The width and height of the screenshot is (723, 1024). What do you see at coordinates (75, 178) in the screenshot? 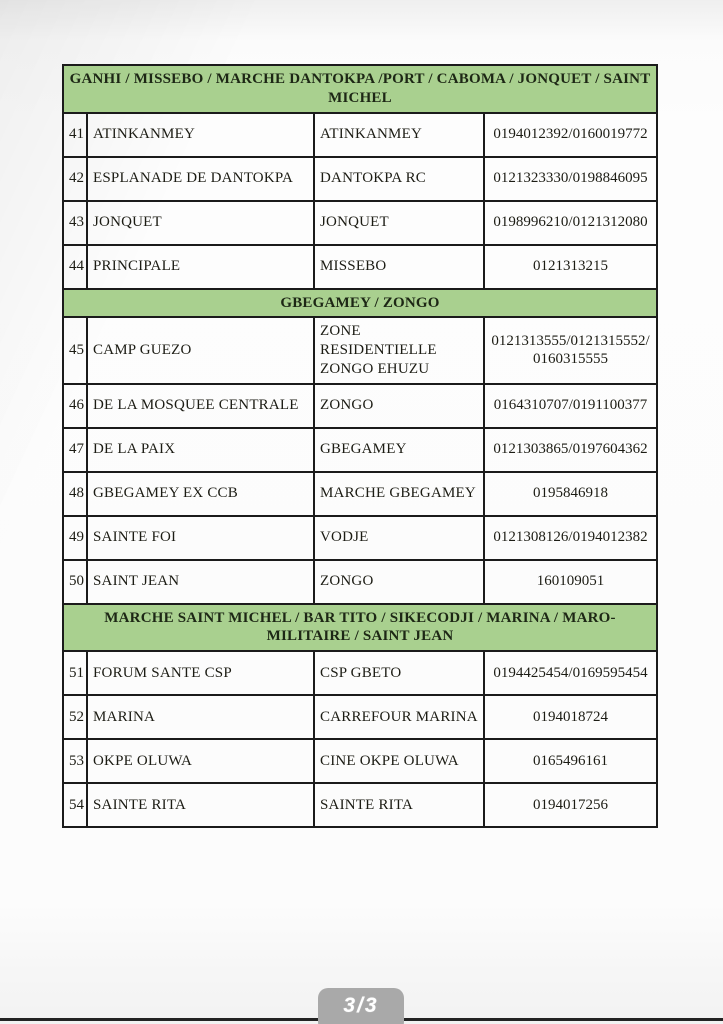
I see `row-number-cell: 42` at bounding box center [75, 178].